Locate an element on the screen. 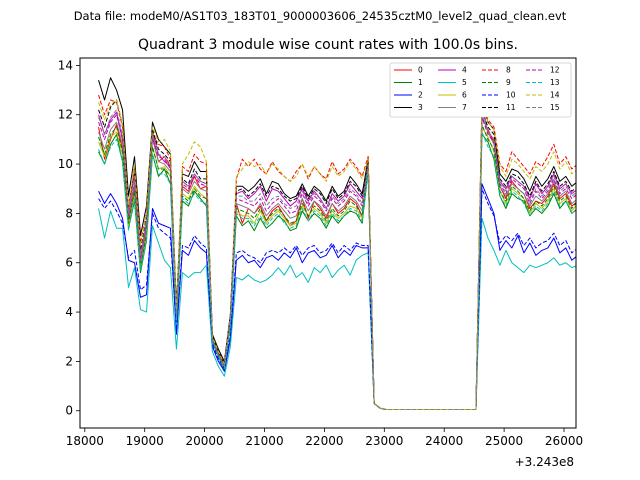 This screenshot has width=640, height=480. legend-frame is located at coordinates (480, 90).